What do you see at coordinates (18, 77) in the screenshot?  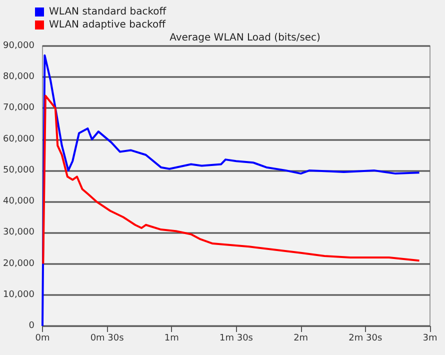 I see `y-tick-label: 80,000` at bounding box center [18, 77].